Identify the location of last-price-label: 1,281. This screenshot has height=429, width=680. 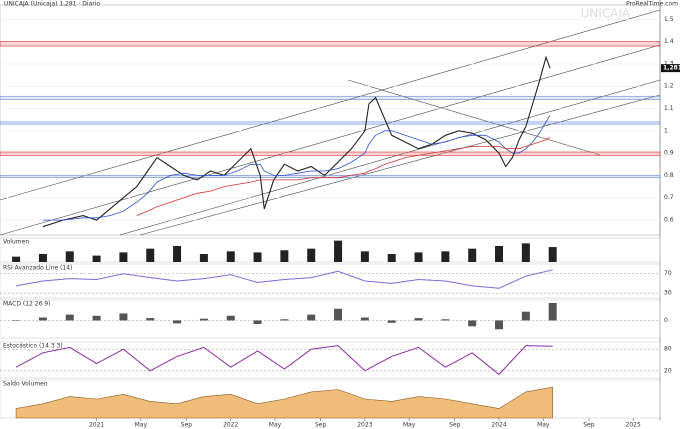
(671, 68).